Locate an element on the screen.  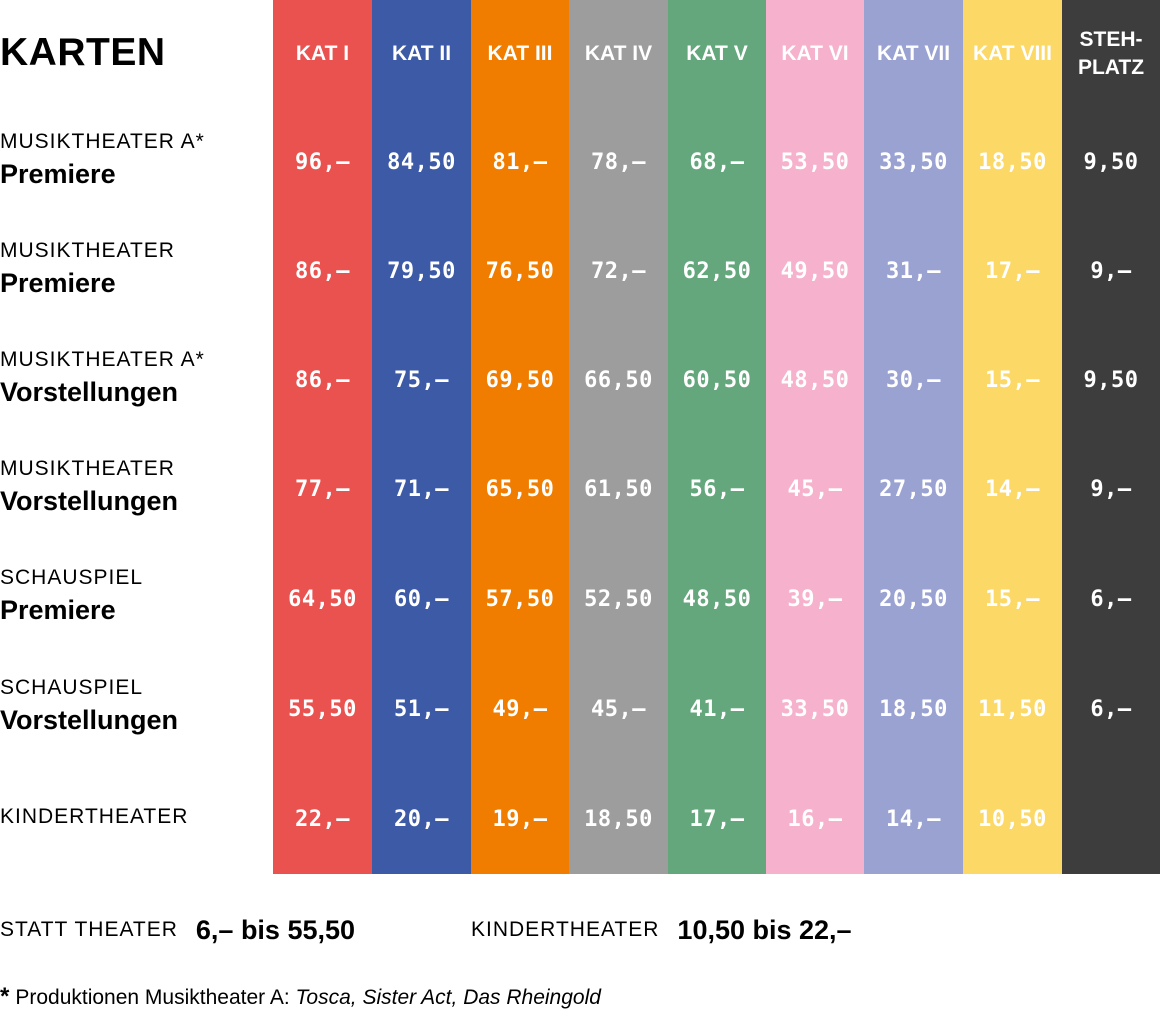
row-label: MUSIKTHEATER Vorstellungen is located at coordinates (89, 487).